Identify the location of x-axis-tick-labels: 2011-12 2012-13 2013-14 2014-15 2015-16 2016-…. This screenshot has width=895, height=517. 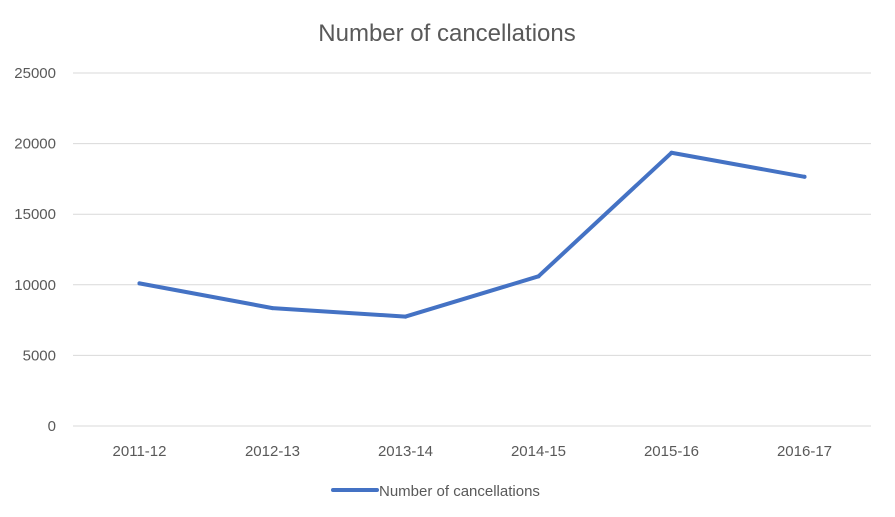
(473, 451).